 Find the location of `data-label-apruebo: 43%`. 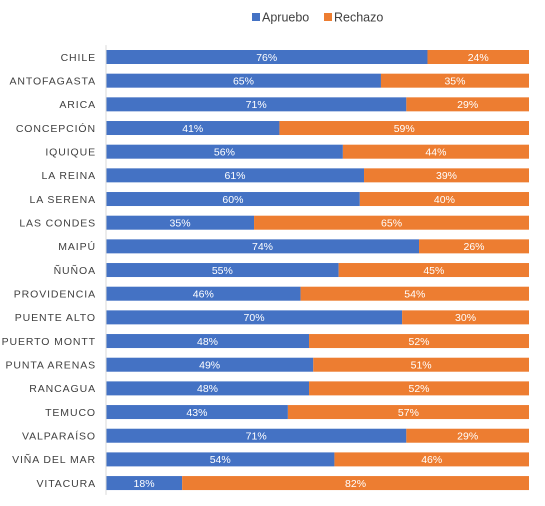

data-label-apruebo: 43% is located at coordinates (196, 413).